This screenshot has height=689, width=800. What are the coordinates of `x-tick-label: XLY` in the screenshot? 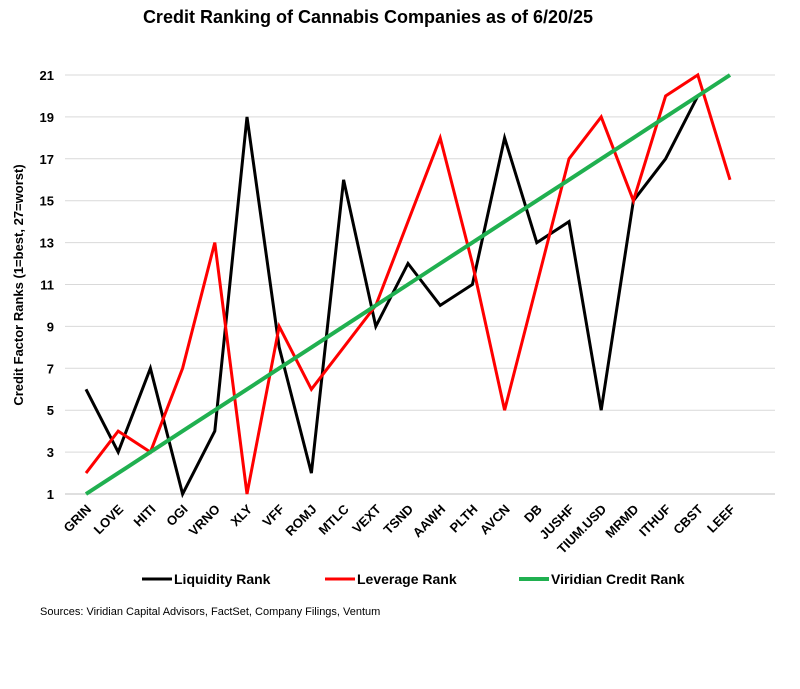 It's located at (241, 515).